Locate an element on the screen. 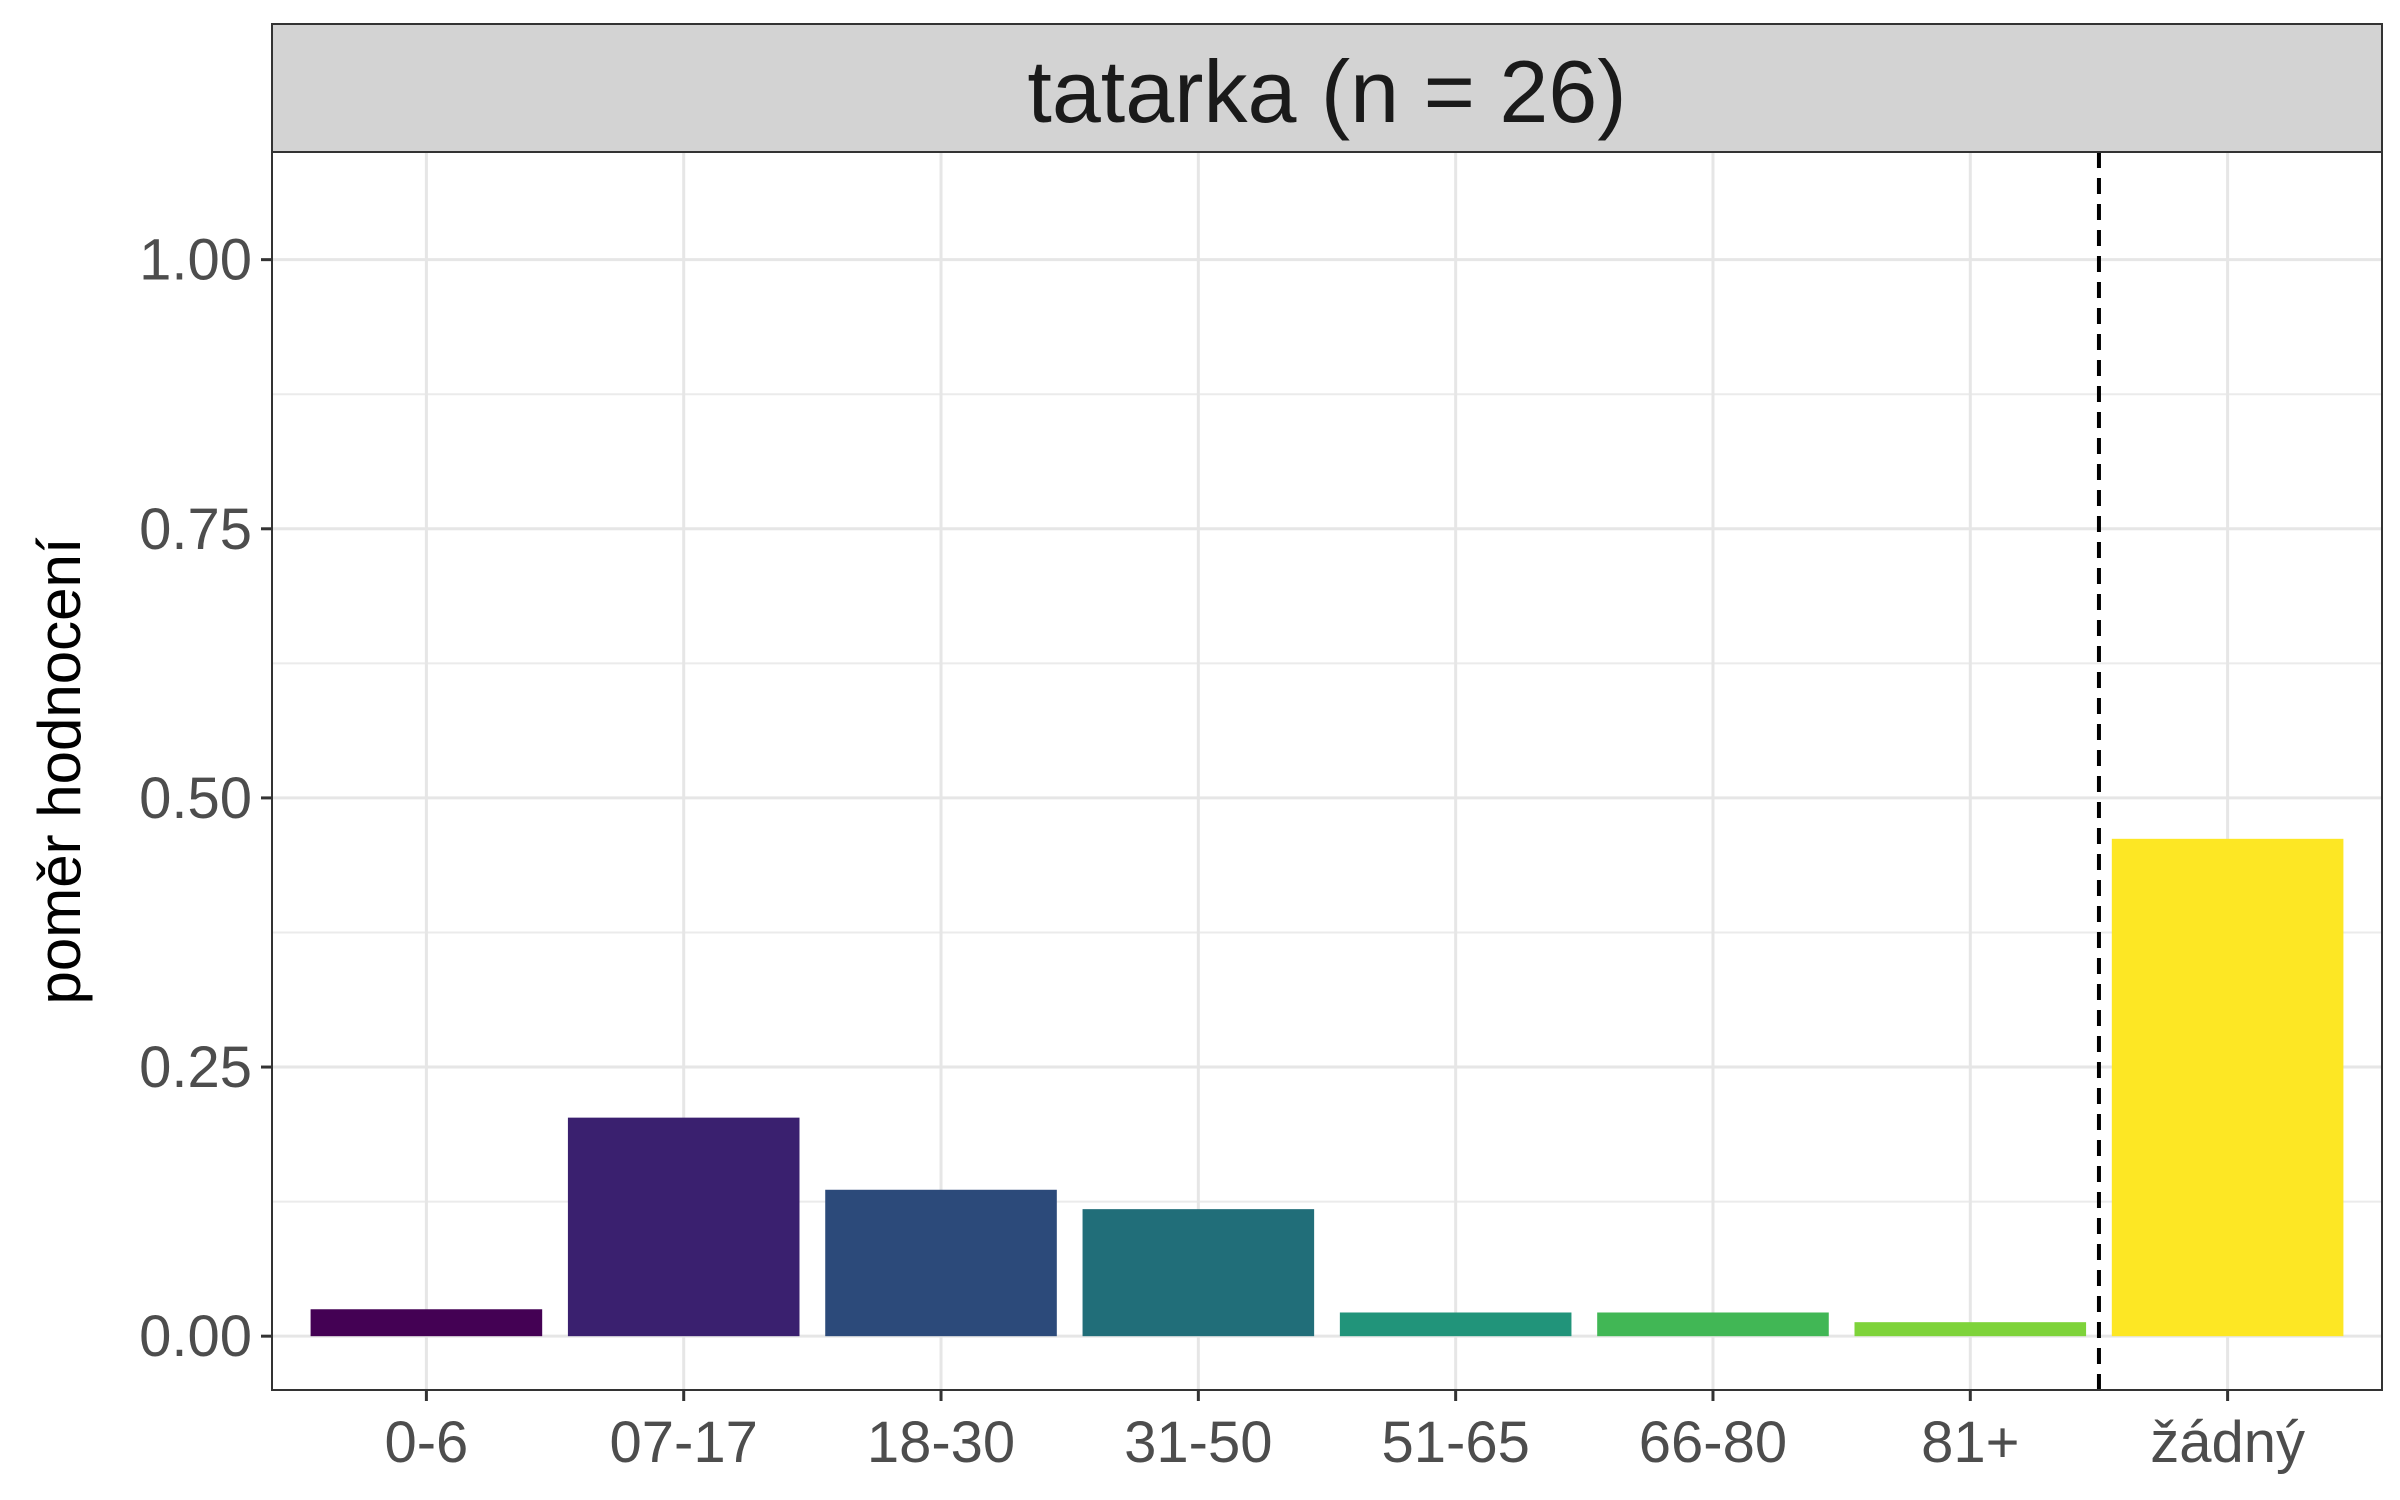 The width and height of the screenshot is (2400, 1500). x-tick-label: 07-17 is located at coordinates (684, 1442).